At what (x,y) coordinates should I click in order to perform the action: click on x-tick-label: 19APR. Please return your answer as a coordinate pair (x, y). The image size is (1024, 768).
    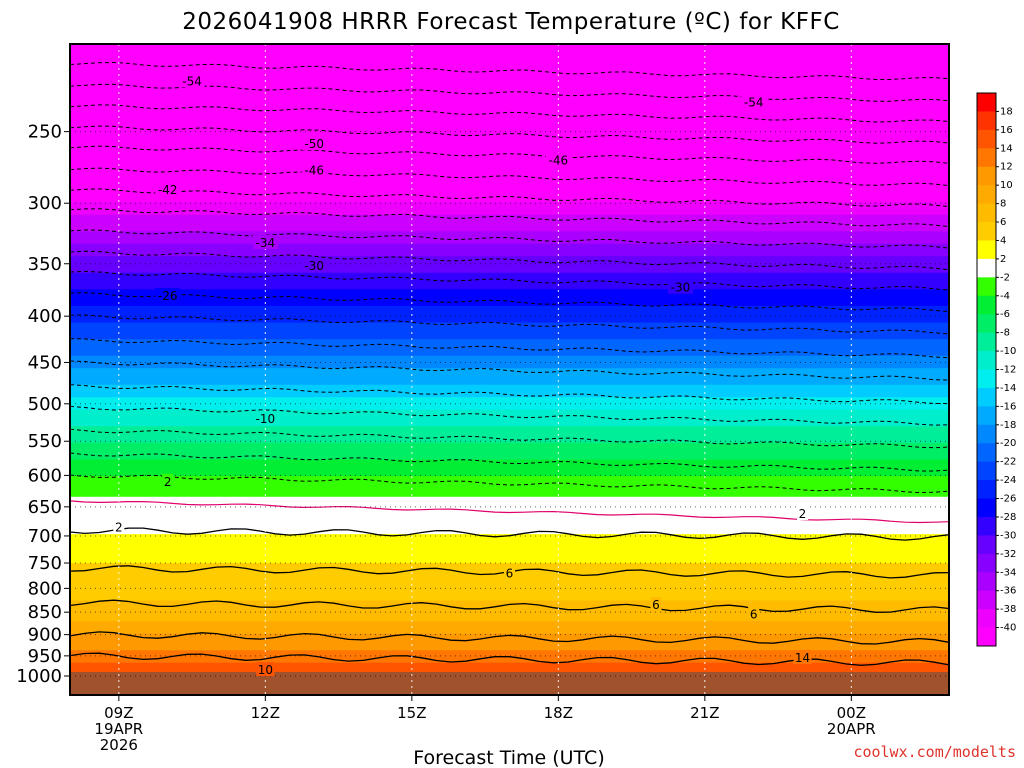
    Looking at the image, I should click on (118, 729).